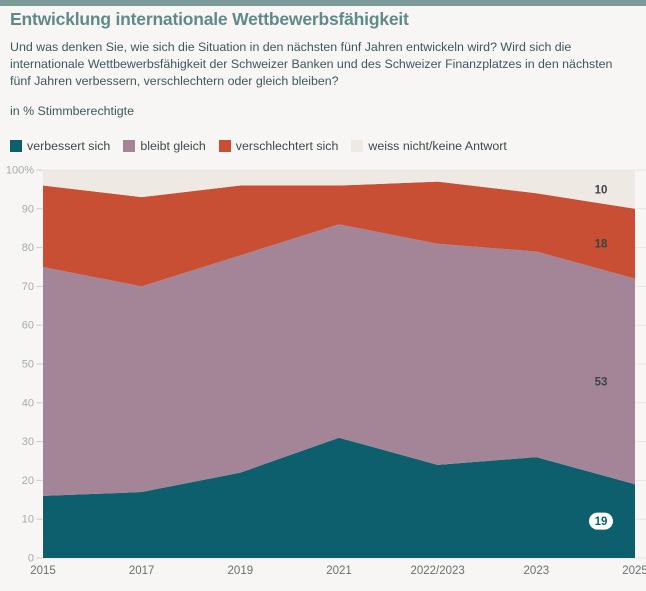 The height and width of the screenshot is (591, 646). I want to click on top-accent-bar, so click(323, 3).